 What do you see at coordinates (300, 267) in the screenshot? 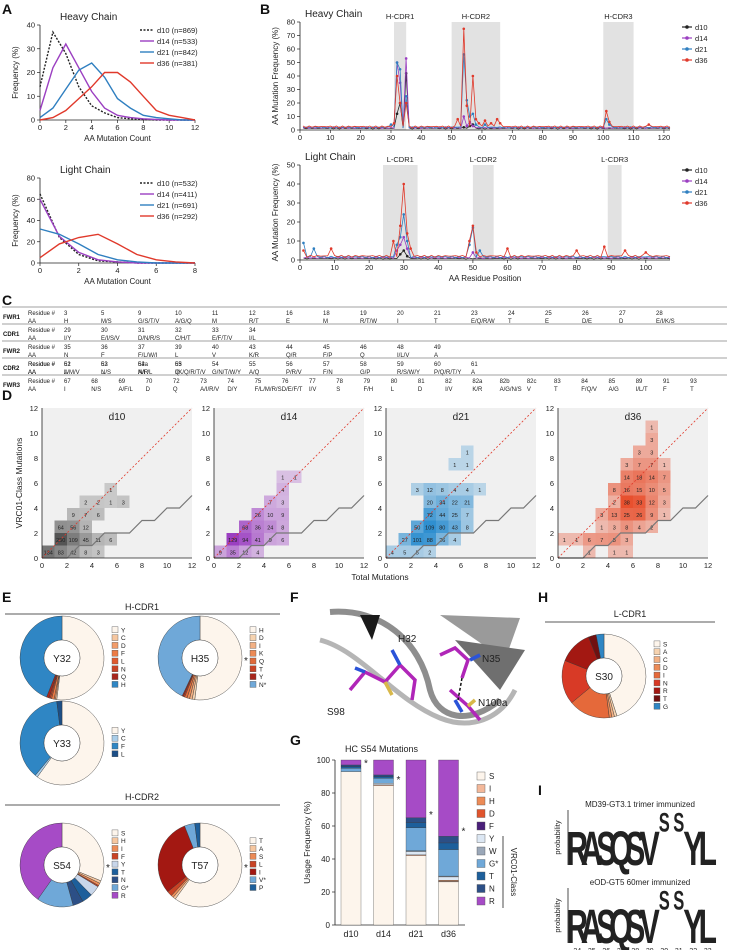
I see `x-tick-label: 0` at bounding box center [300, 267].